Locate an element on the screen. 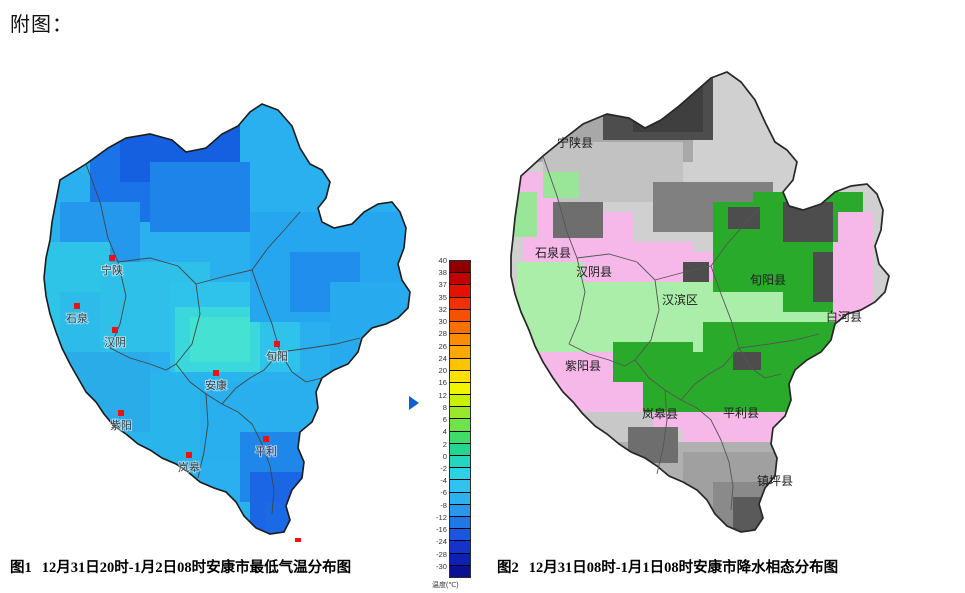 The image size is (965, 593). colorbar-tick-label: 12 is located at coordinates (442, 395).